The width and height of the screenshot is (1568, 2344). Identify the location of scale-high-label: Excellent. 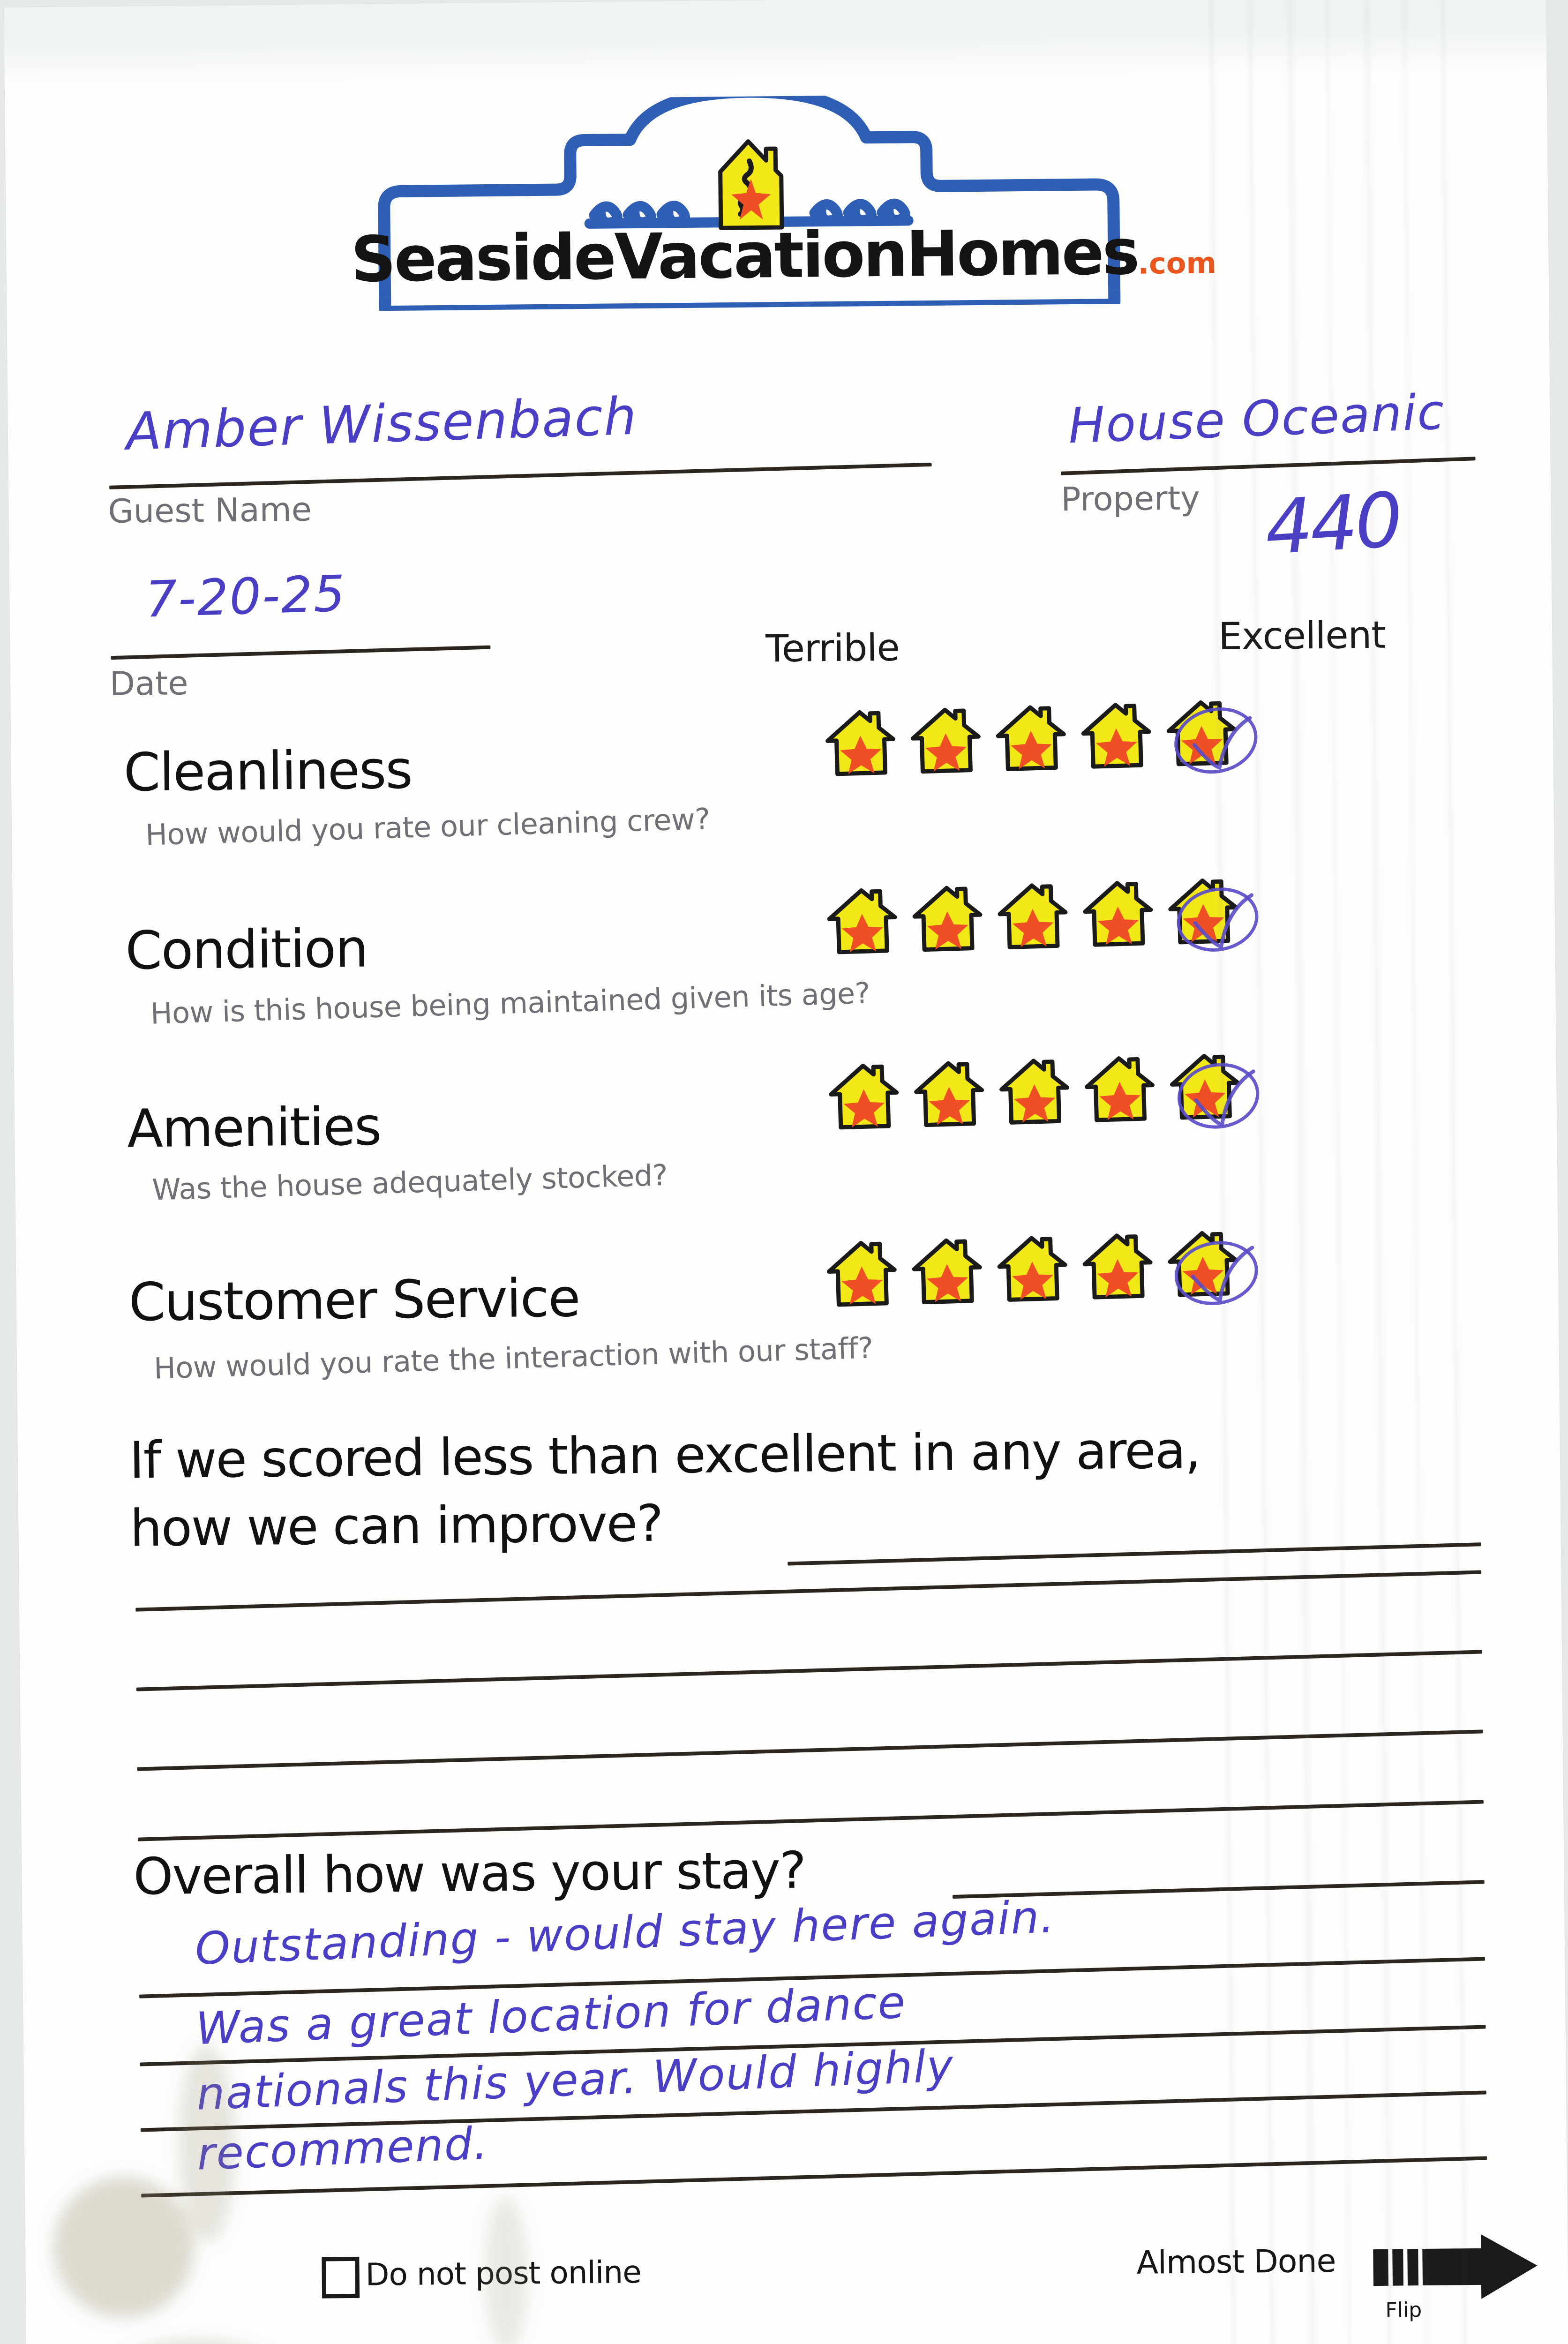
(1302, 636).